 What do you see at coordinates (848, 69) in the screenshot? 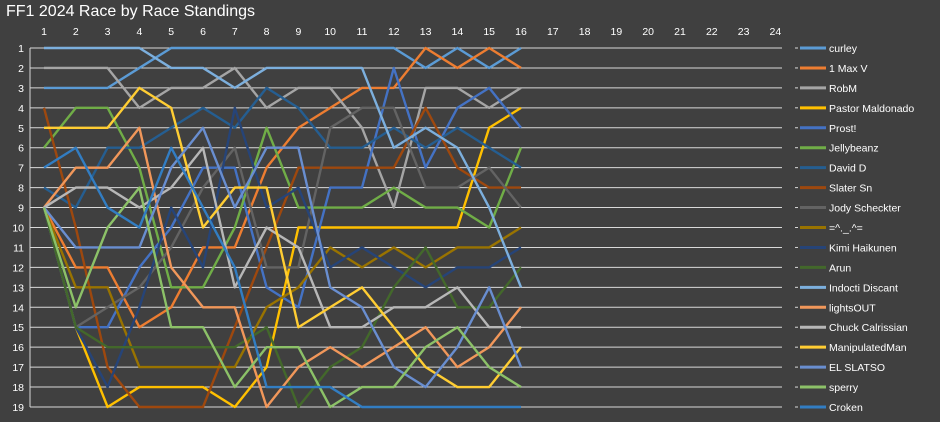
I see `legend-label: 1 Max V` at bounding box center [848, 69].